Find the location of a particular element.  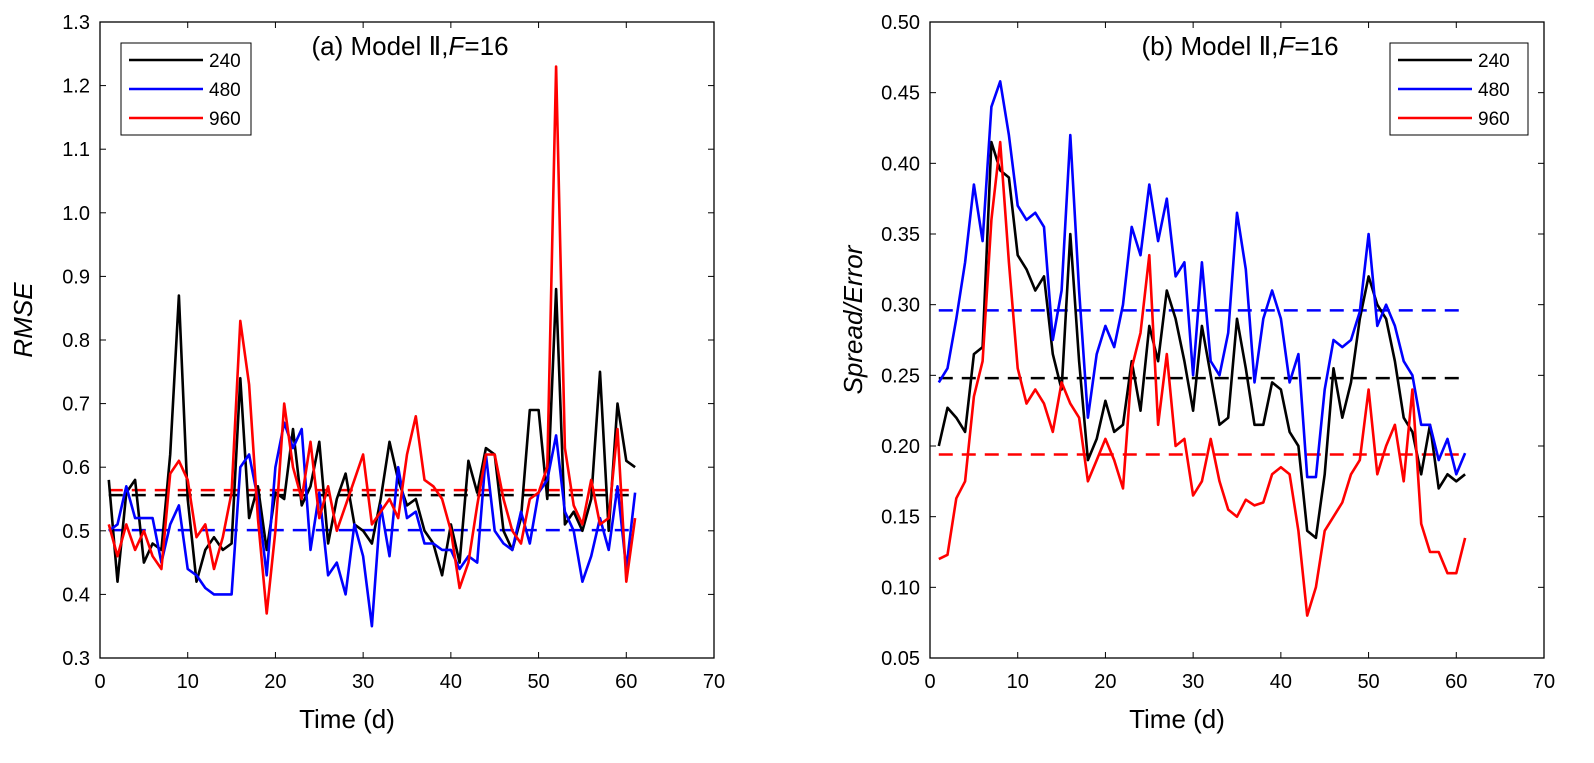

x-tick-label-b: 70 is located at coordinates (1544, 682).